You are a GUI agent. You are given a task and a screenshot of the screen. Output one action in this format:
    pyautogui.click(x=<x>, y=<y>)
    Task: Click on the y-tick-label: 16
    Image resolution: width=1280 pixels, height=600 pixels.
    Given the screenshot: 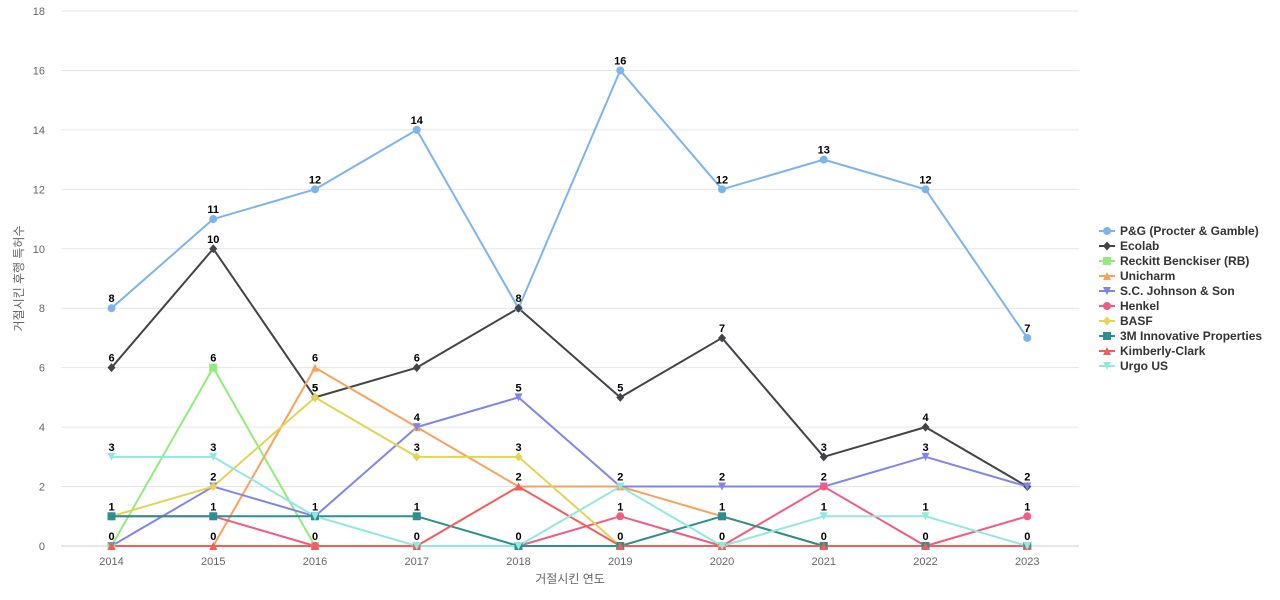 What is the action you would take?
    pyautogui.click(x=39, y=71)
    